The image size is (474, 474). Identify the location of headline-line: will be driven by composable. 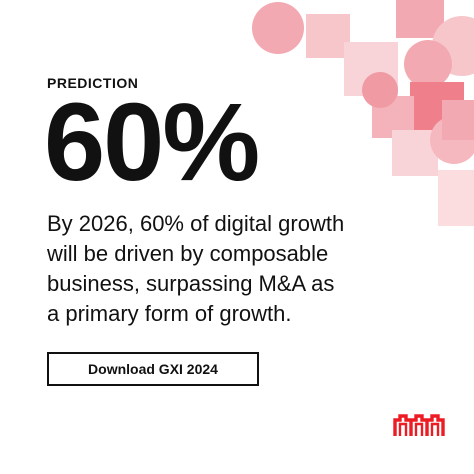
(188, 253).